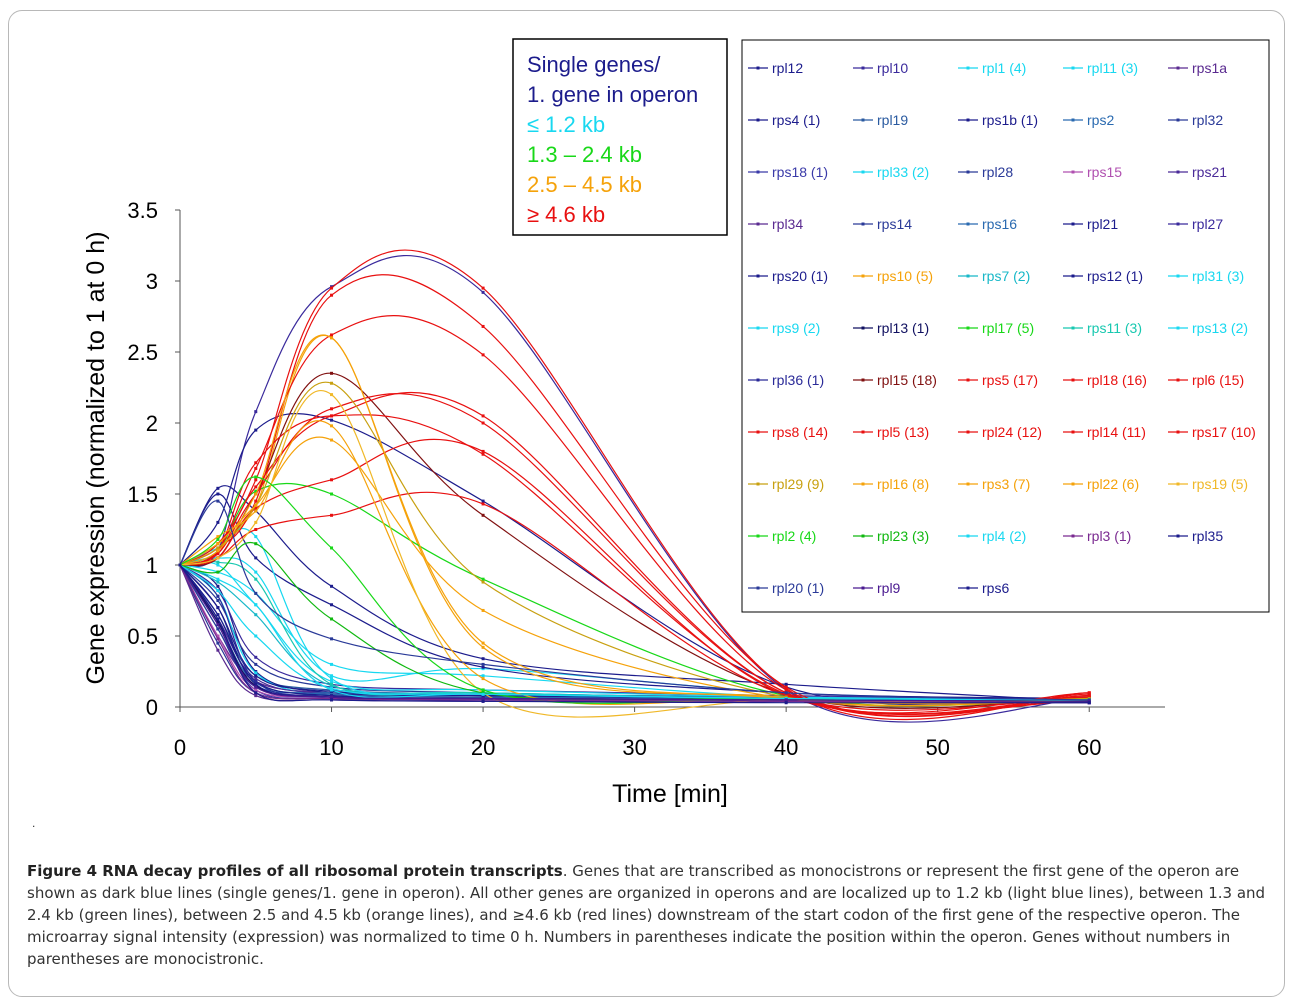 The height and width of the screenshot is (1000, 1289). What do you see at coordinates (903, 432) in the screenshot?
I see `series-label: rpl5 (13)` at bounding box center [903, 432].